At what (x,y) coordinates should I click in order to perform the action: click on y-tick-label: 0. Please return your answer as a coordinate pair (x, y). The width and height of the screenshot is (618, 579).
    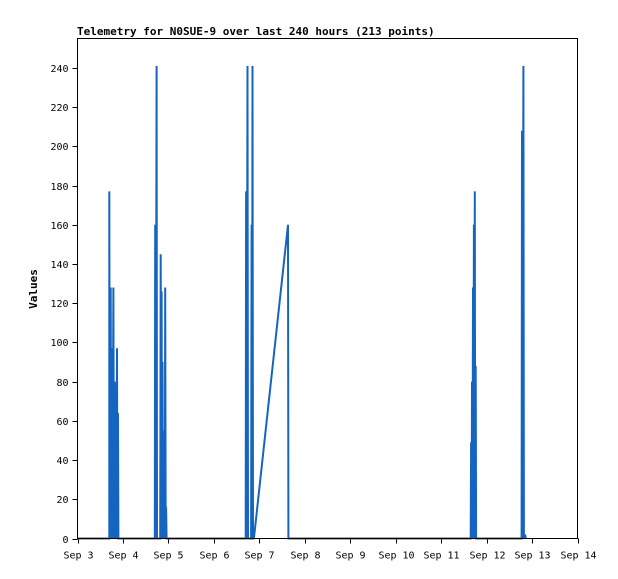
    Looking at the image, I should click on (65, 540).